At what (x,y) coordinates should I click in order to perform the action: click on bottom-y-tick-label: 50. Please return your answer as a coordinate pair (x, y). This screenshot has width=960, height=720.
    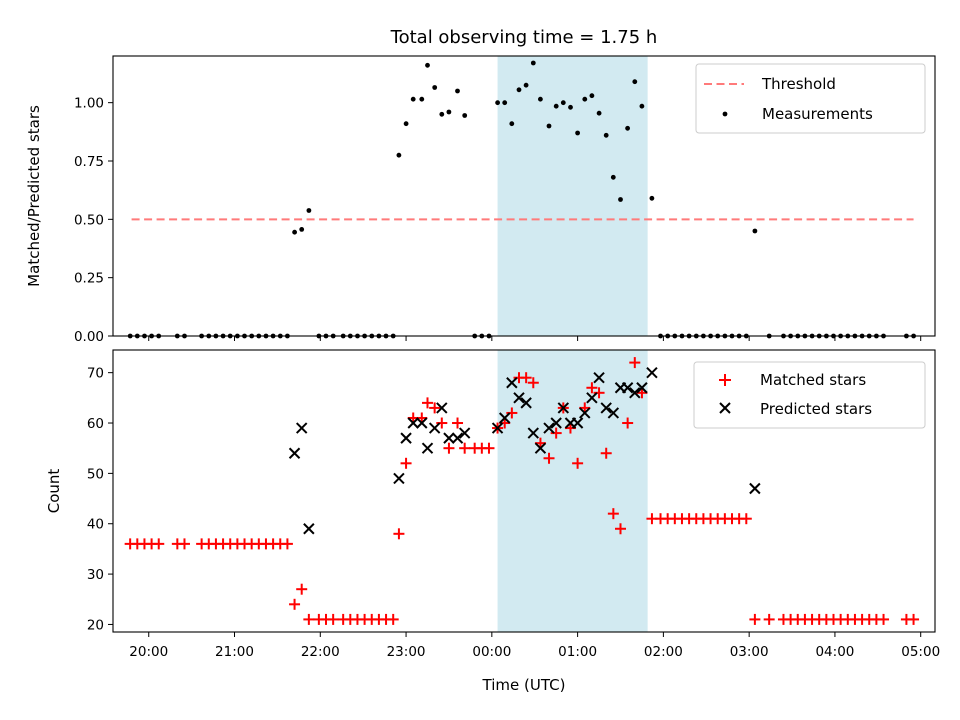
    Looking at the image, I should click on (95, 474).